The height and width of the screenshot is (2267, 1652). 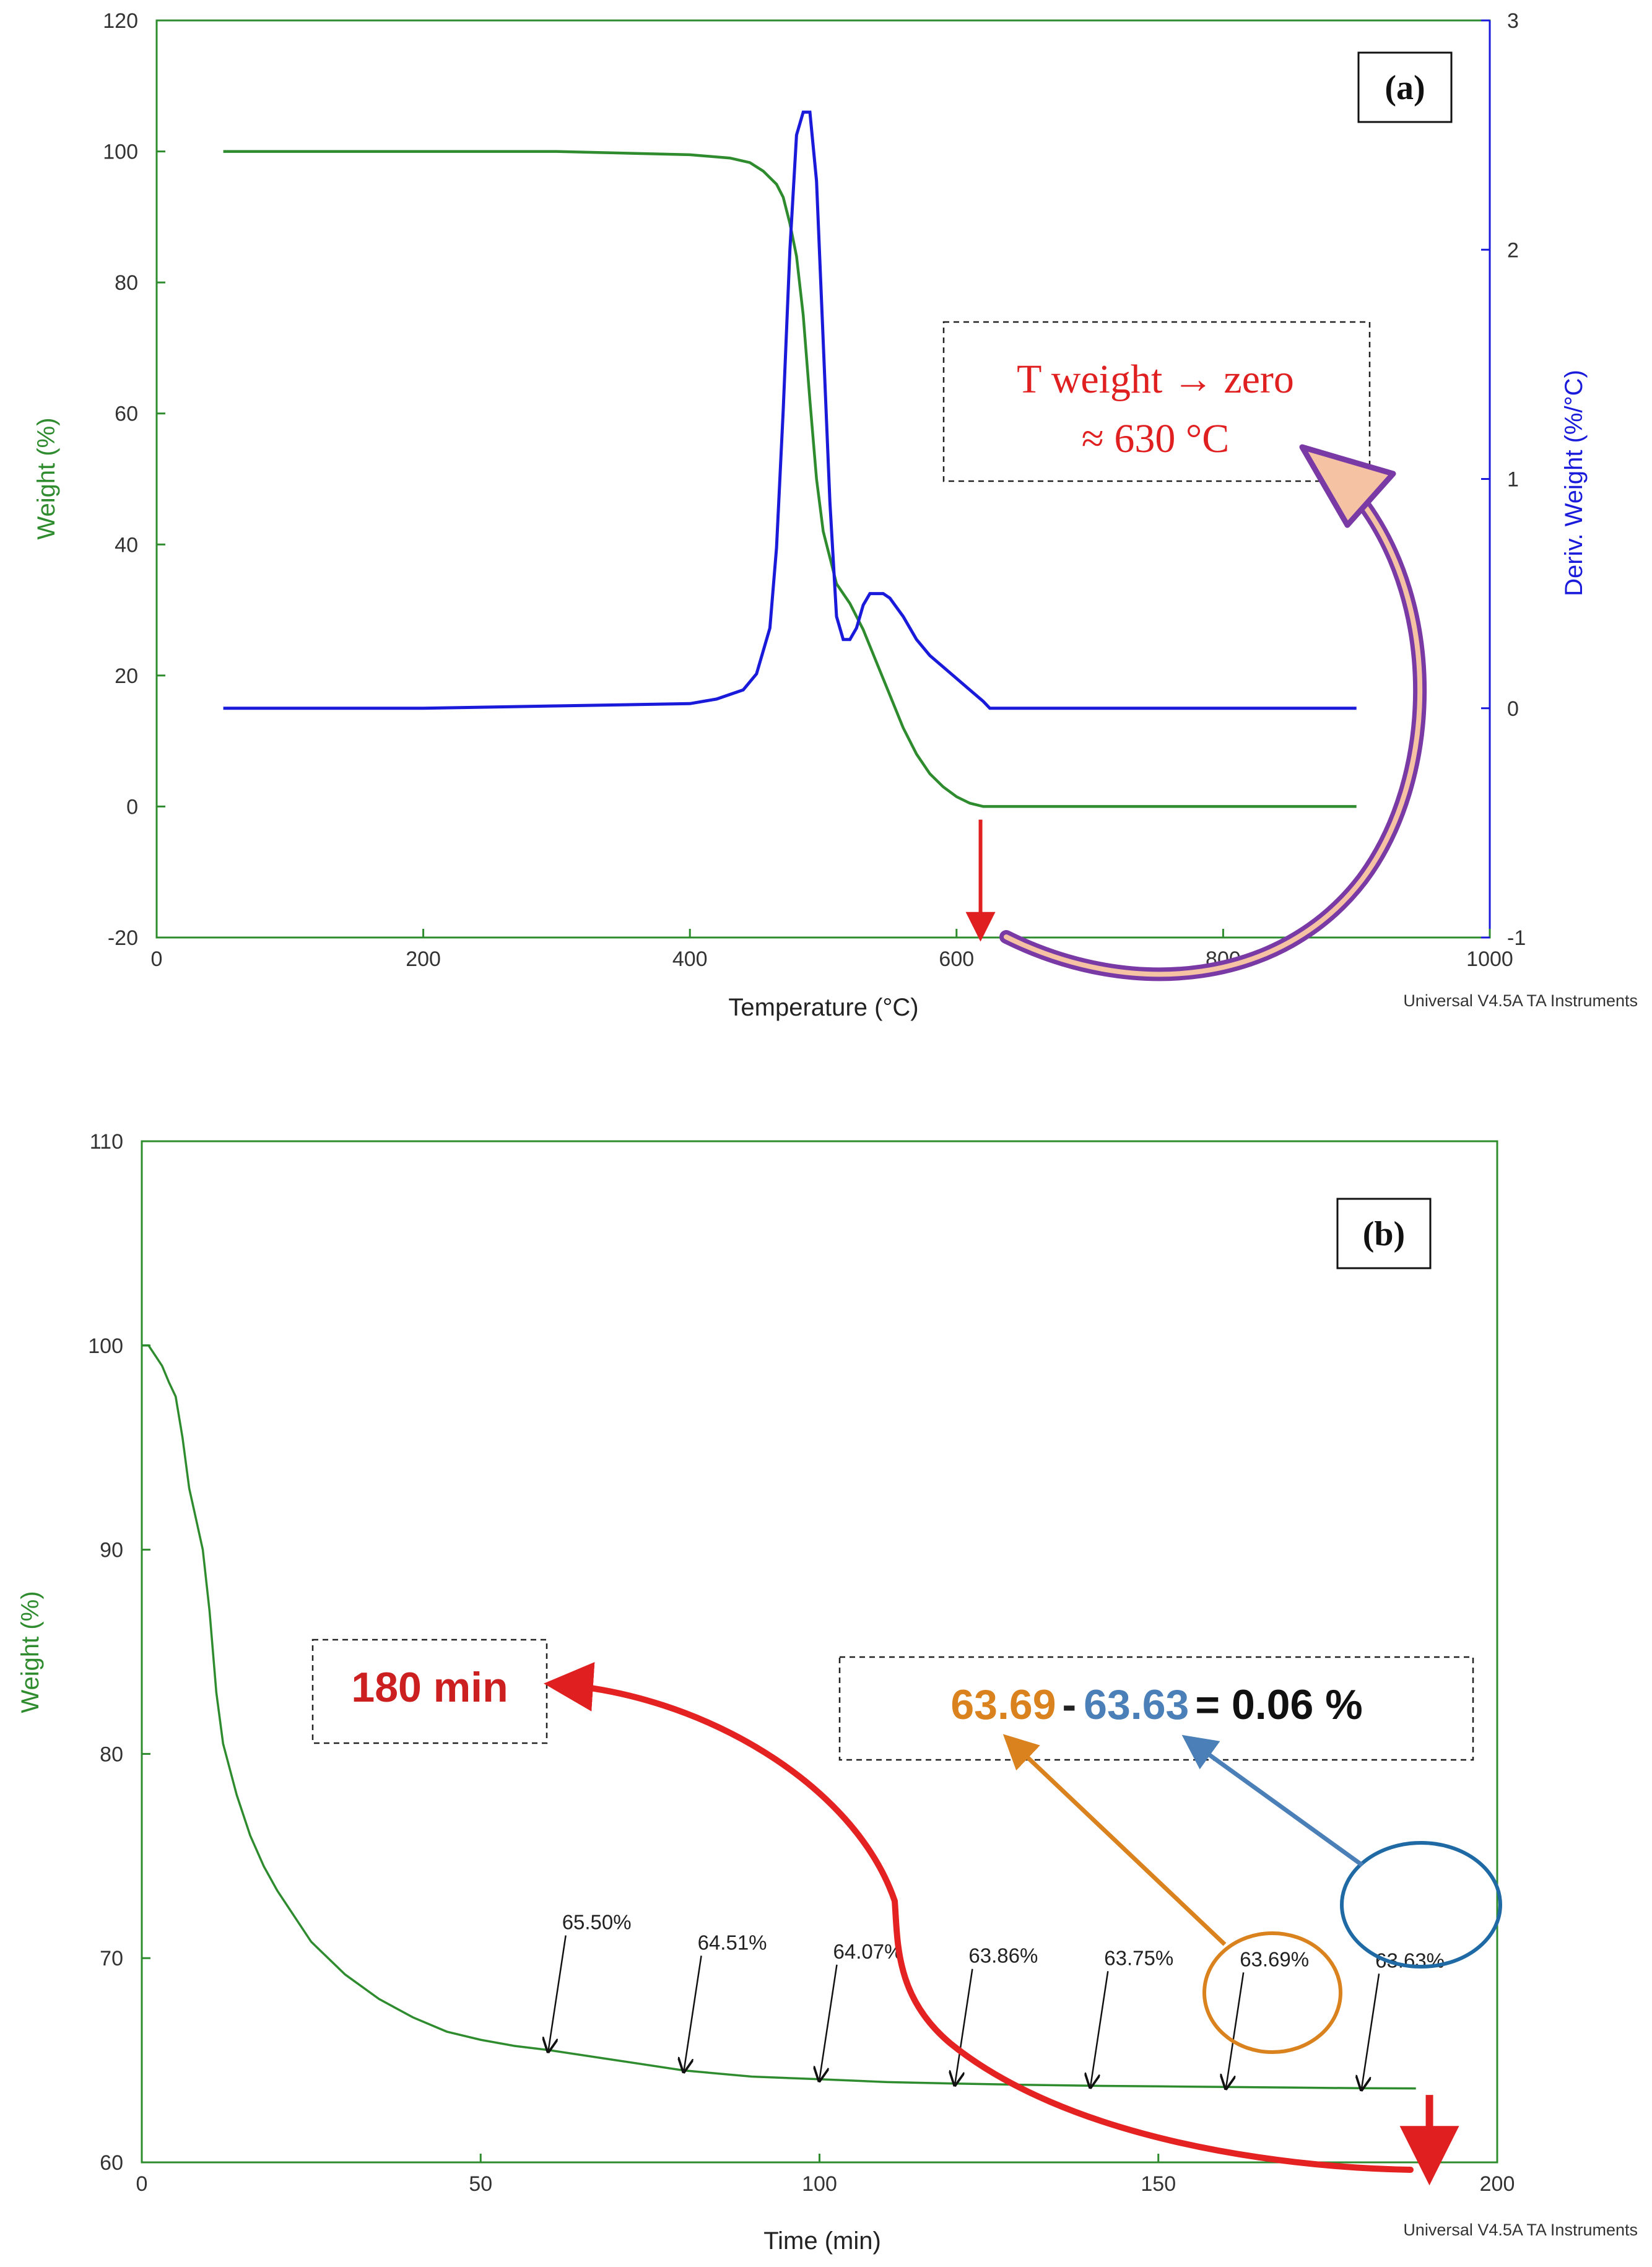 I want to click on point-label-text: 63.75%, so click(x=1138, y=1957).